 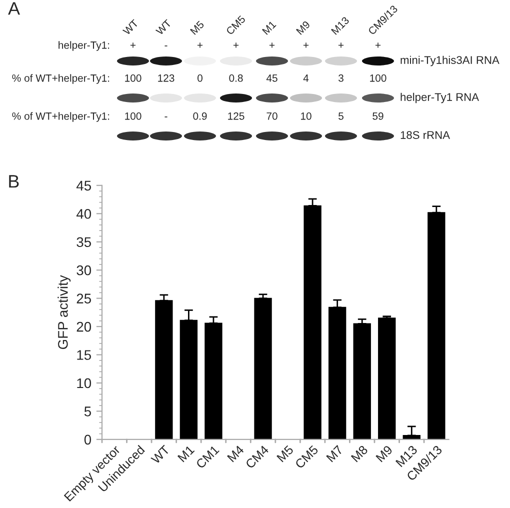 I want to click on x-tick-label: CM1, so click(x=207, y=456).